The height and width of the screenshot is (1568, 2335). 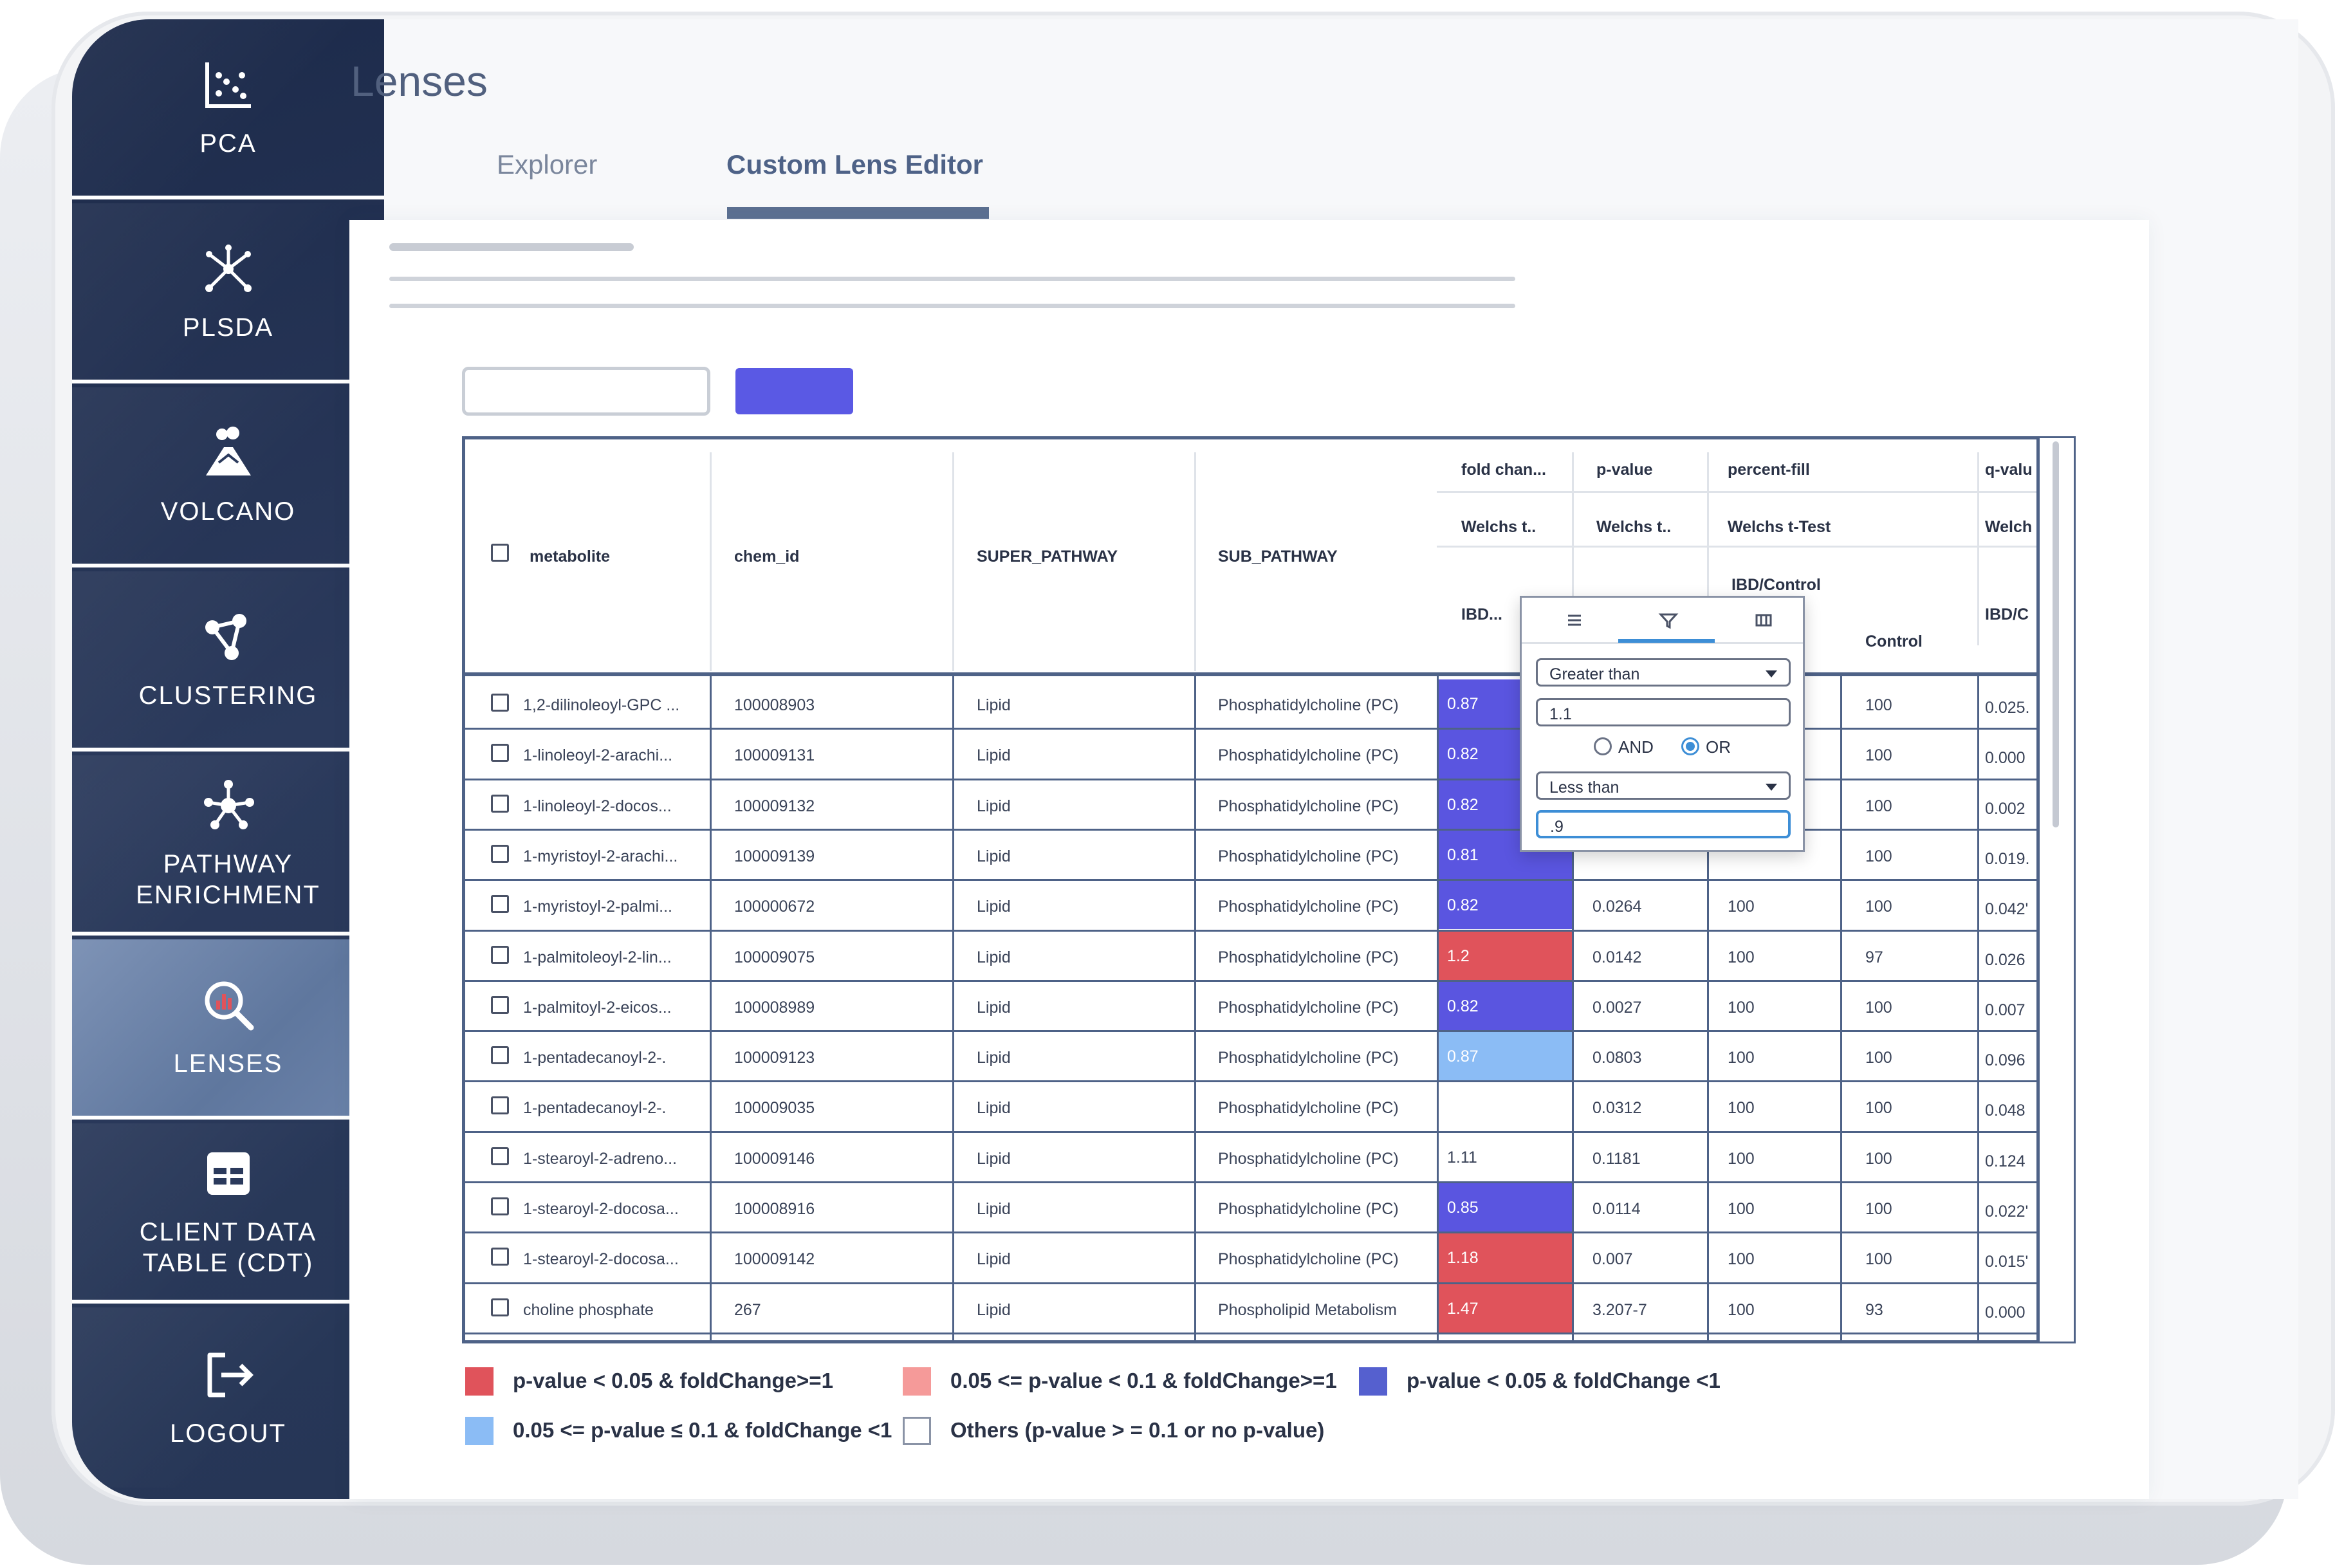 I want to click on sidebar-item-lenses: LENSES, so click(x=228, y=1030).